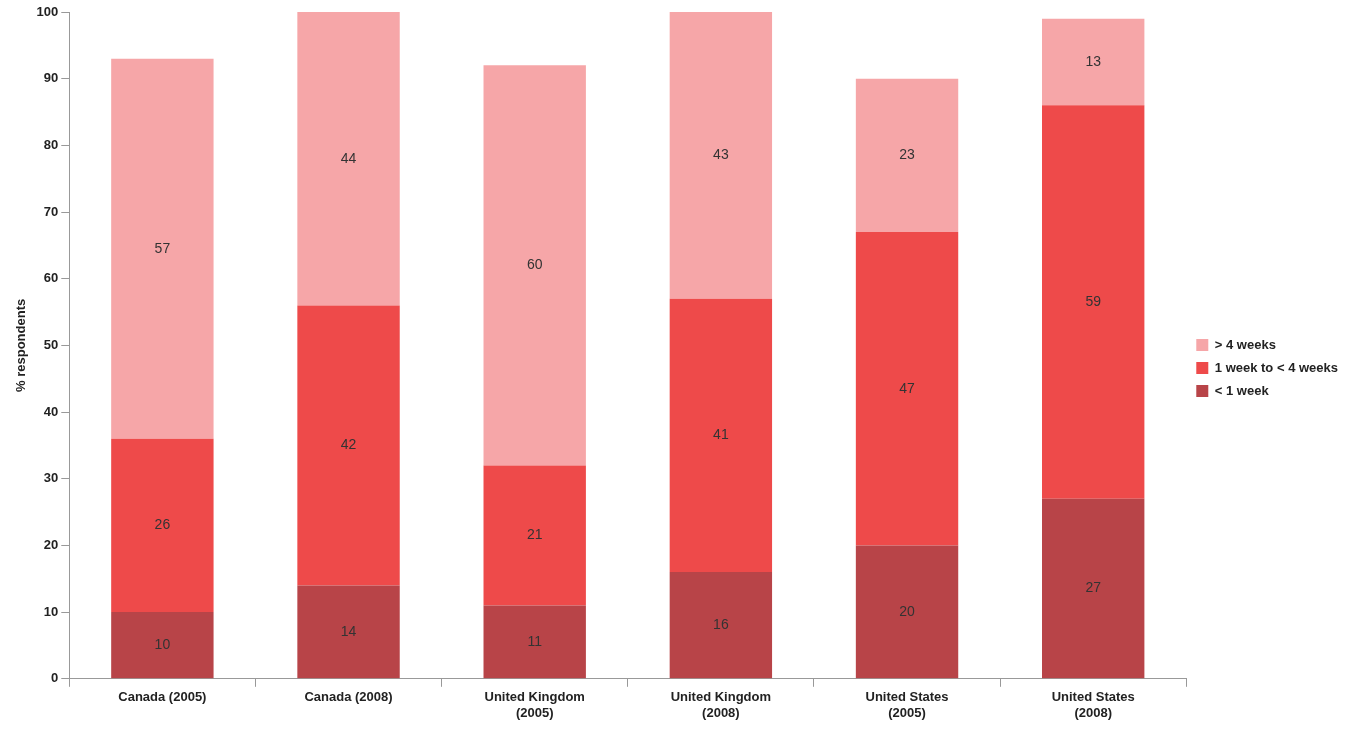 This screenshot has width=1368, height=734. What do you see at coordinates (51, 478) in the screenshot?
I see `y-tick-label: 30` at bounding box center [51, 478].